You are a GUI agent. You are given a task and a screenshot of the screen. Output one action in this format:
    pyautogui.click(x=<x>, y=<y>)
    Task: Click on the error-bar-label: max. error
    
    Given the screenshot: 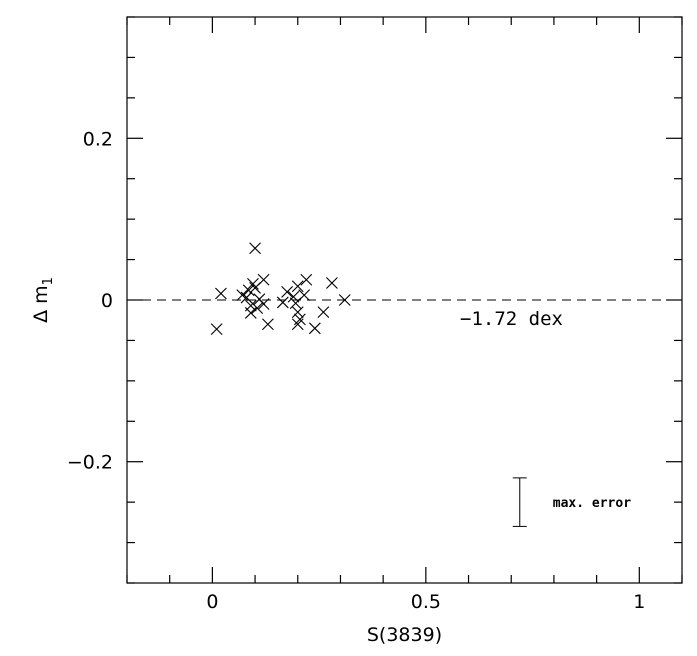 What is the action you would take?
    pyautogui.click(x=592, y=503)
    